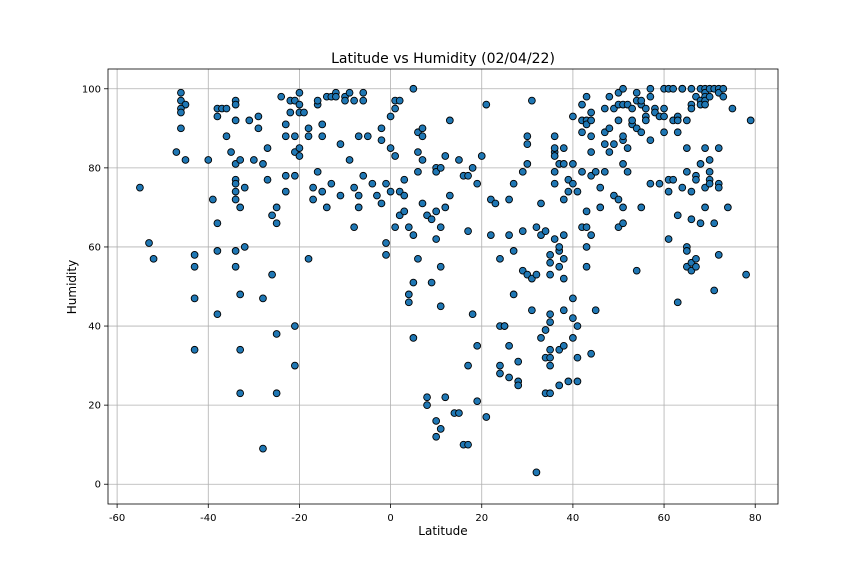 This screenshot has width=864, height=576. What do you see at coordinates (755, 518) in the screenshot?
I see `x-tick-label: 80` at bounding box center [755, 518].